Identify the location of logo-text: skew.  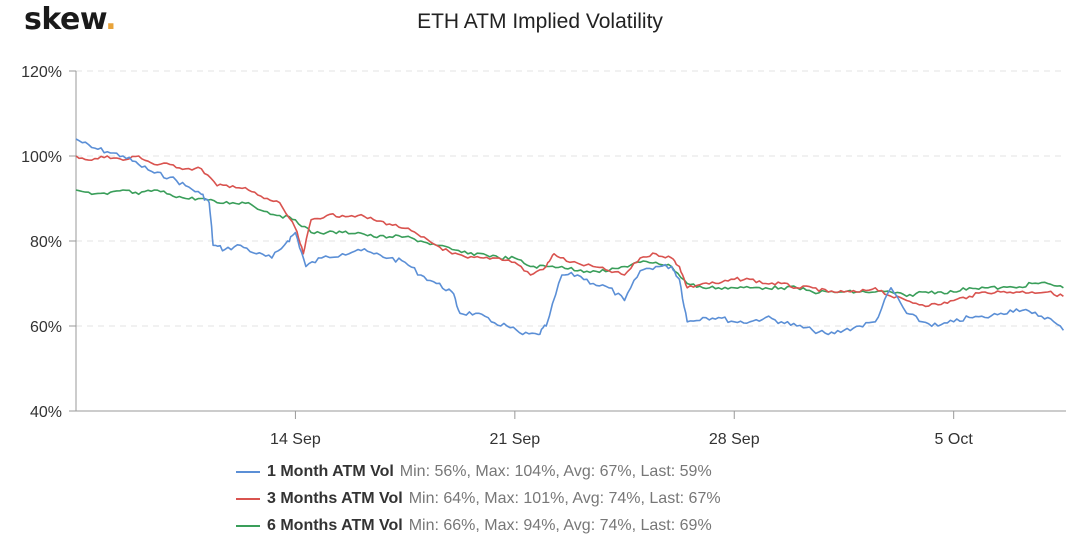
(65, 19).